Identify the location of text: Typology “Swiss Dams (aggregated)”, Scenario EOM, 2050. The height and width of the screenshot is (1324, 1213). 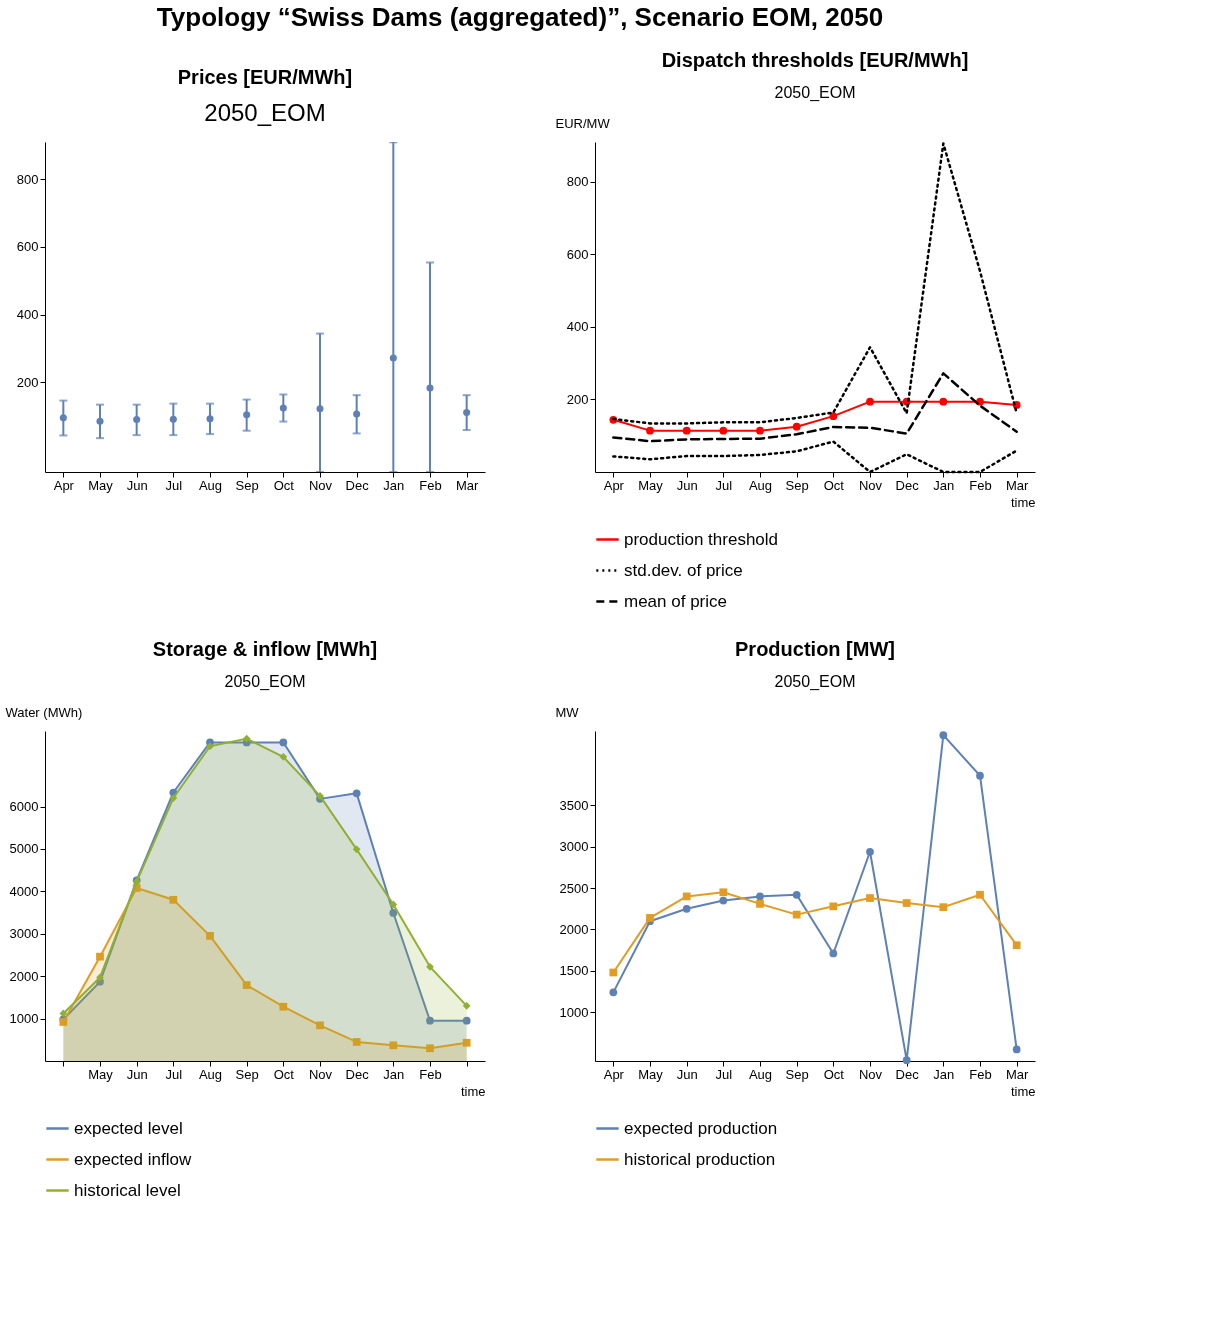
(520, 17).